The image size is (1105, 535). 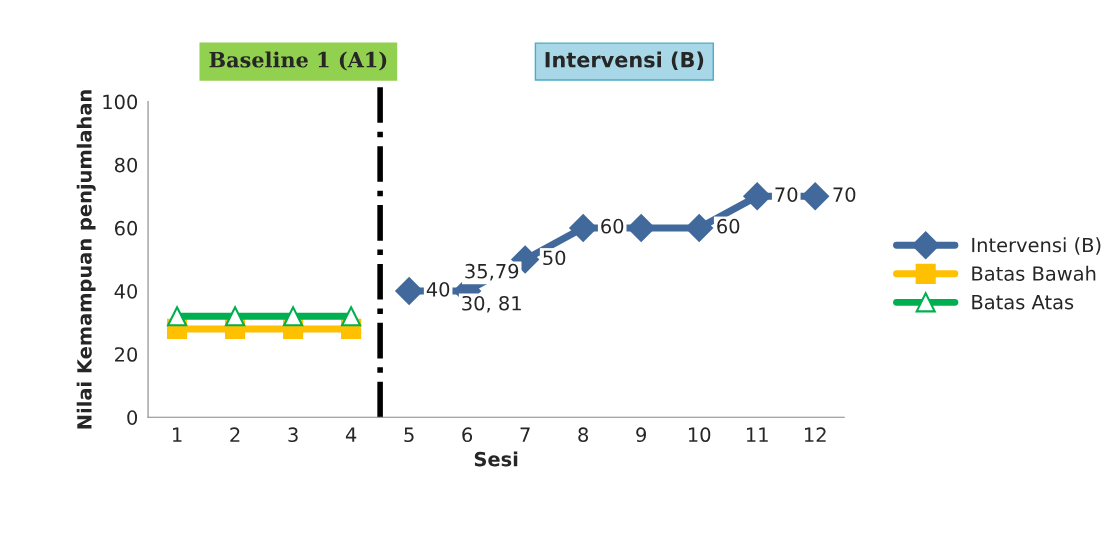 I want to click on legend-label: Batas Atas, so click(x=1023, y=302).